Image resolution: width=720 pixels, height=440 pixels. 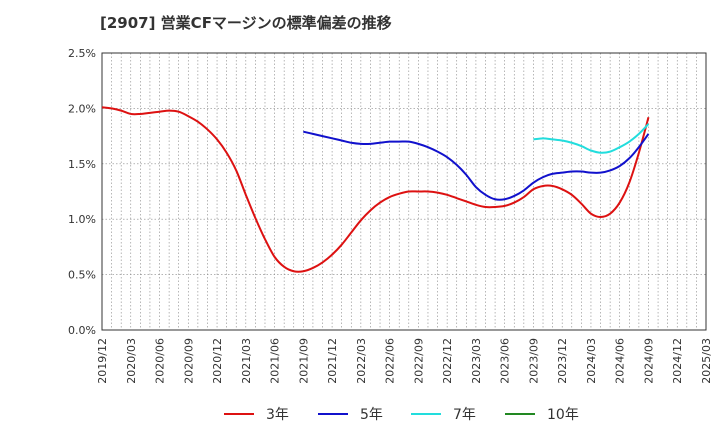 What do you see at coordinates (160, 361) in the screenshot?
I see `x-tick-label: 2020/06` at bounding box center [160, 361].